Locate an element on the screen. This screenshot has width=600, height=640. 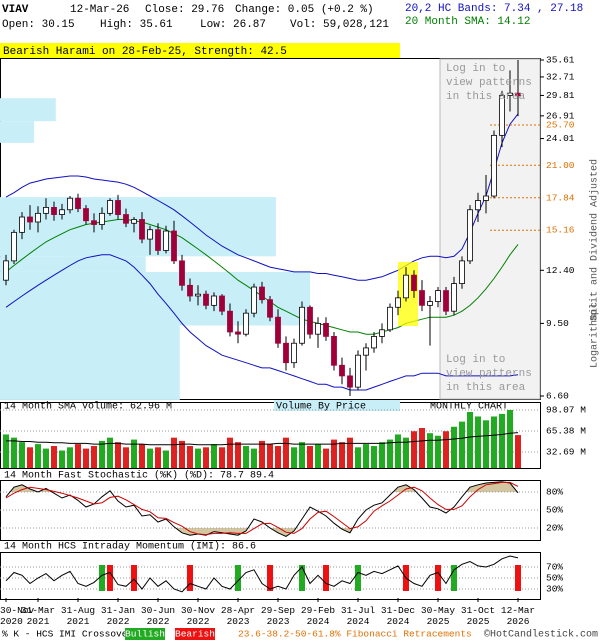
legend-label: Bullish is located at coordinates (145, 634).